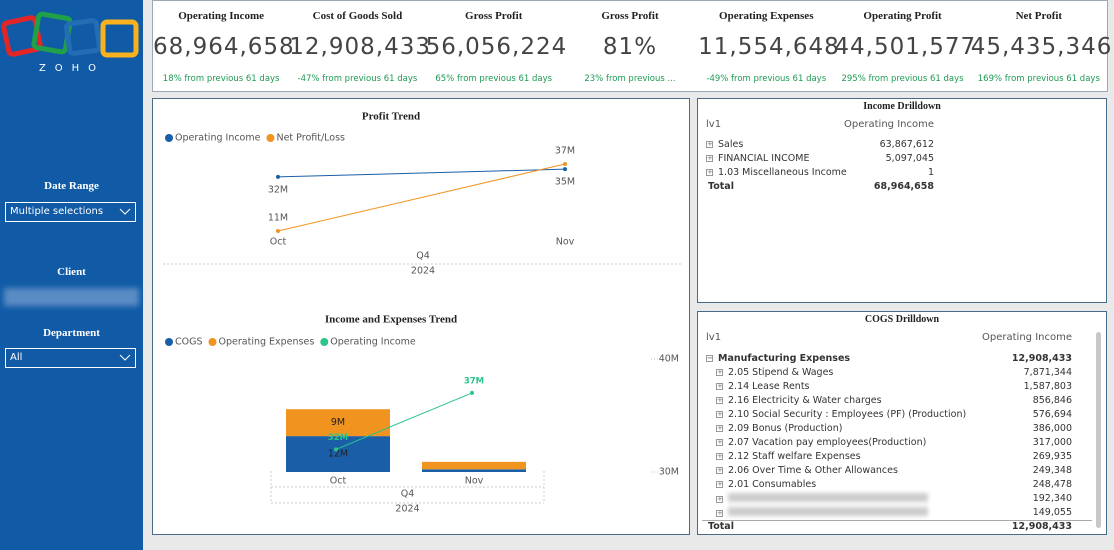 The image size is (1114, 550). What do you see at coordinates (1039, 16) in the screenshot?
I see `kpi-title: Net Profit` at bounding box center [1039, 16].